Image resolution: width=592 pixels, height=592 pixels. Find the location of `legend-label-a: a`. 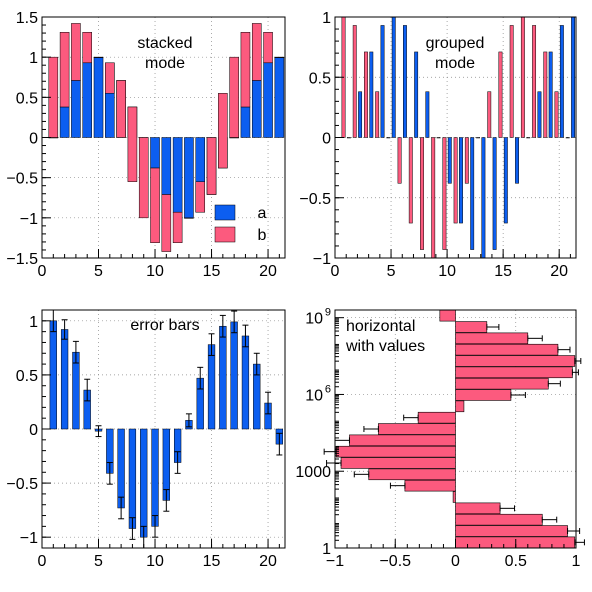

legend-label-a: a is located at coordinates (262, 213).